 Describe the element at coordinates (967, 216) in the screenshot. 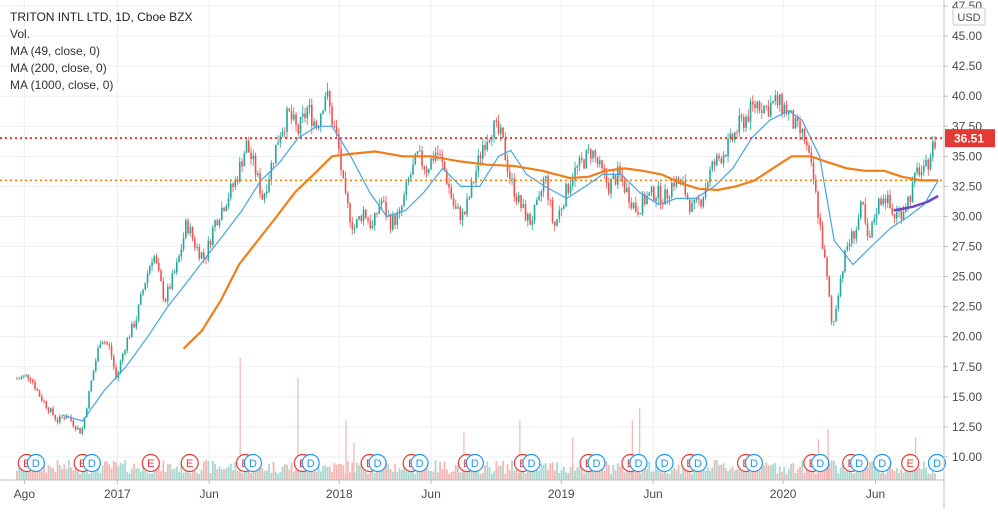

I see `y-tick-label: 30.00` at that location.